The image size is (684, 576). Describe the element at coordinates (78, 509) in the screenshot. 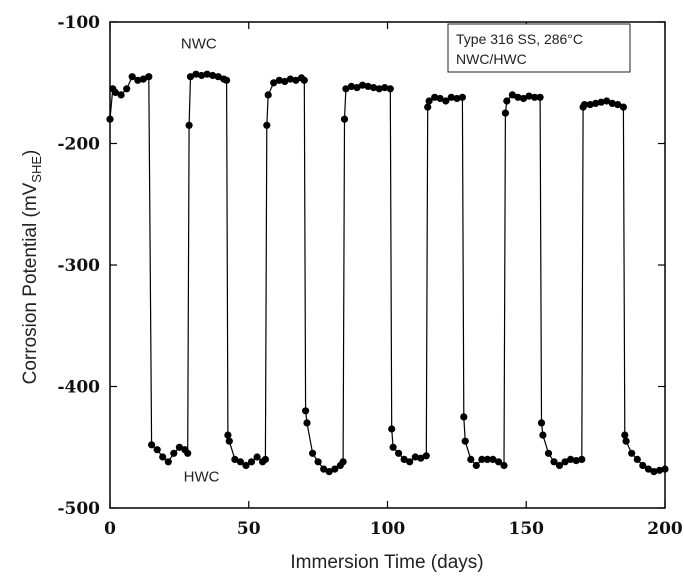

I see `y-tick-label: -500` at that location.